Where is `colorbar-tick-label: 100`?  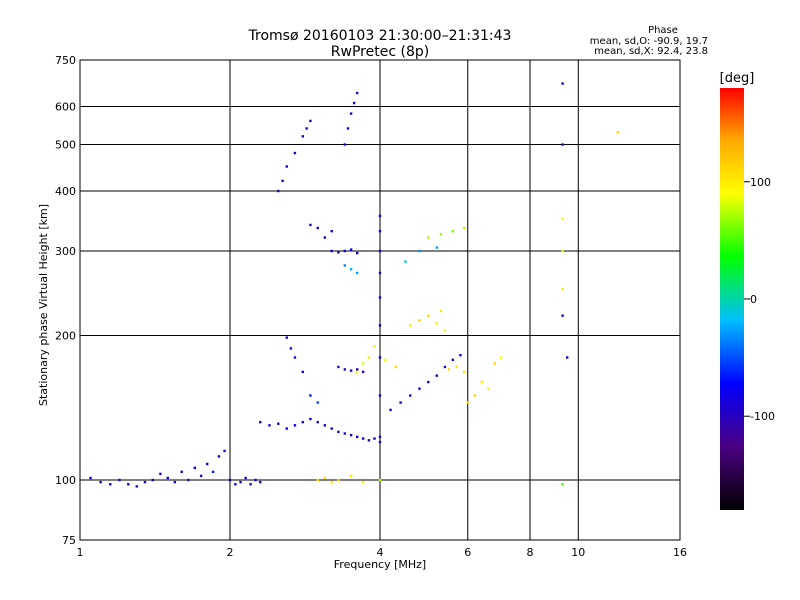
colorbar-tick-label: 100 is located at coordinates (760, 182).